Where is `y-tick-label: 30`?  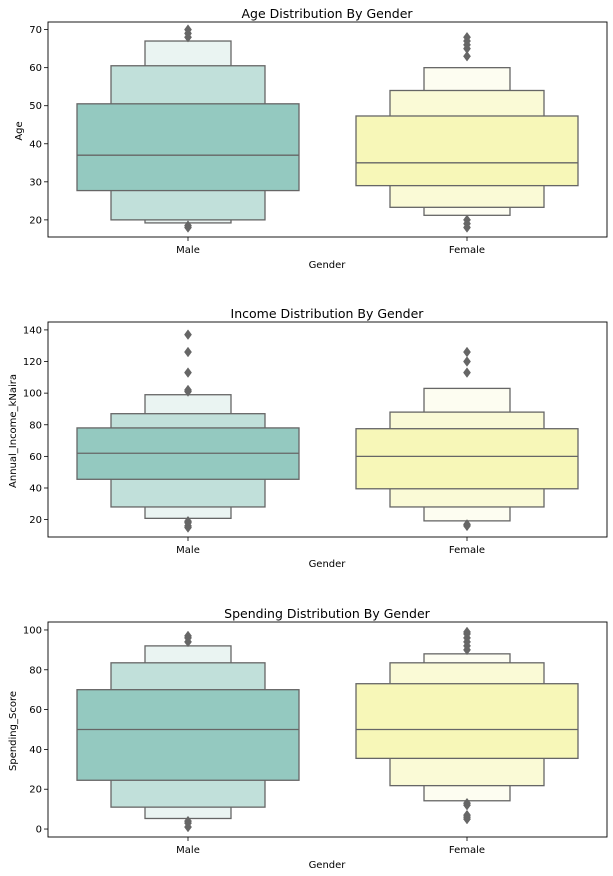 y-tick-label: 30 is located at coordinates (35, 182).